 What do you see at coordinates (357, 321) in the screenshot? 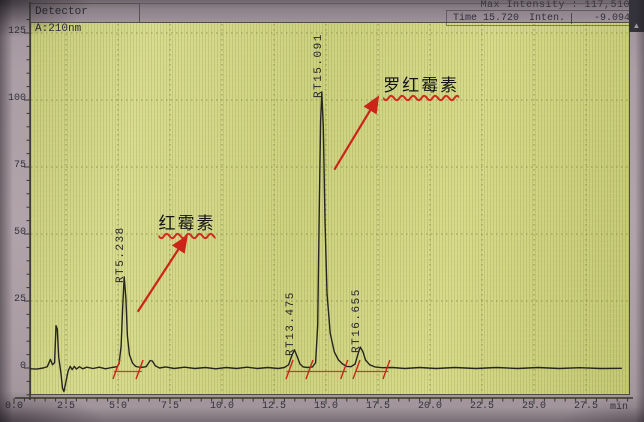
I see `peak-rt-label: RT16.655` at bounding box center [357, 321].